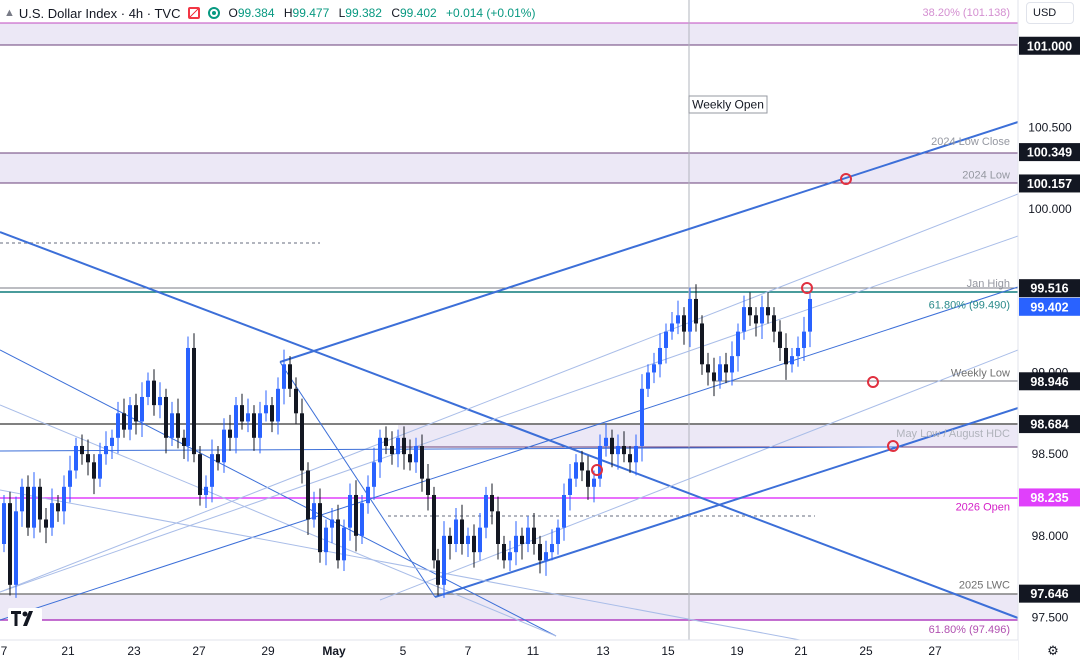  Describe the element at coordinates (363, 13) in the screenshot. I see `ohlc-low: 99.382` at that location.